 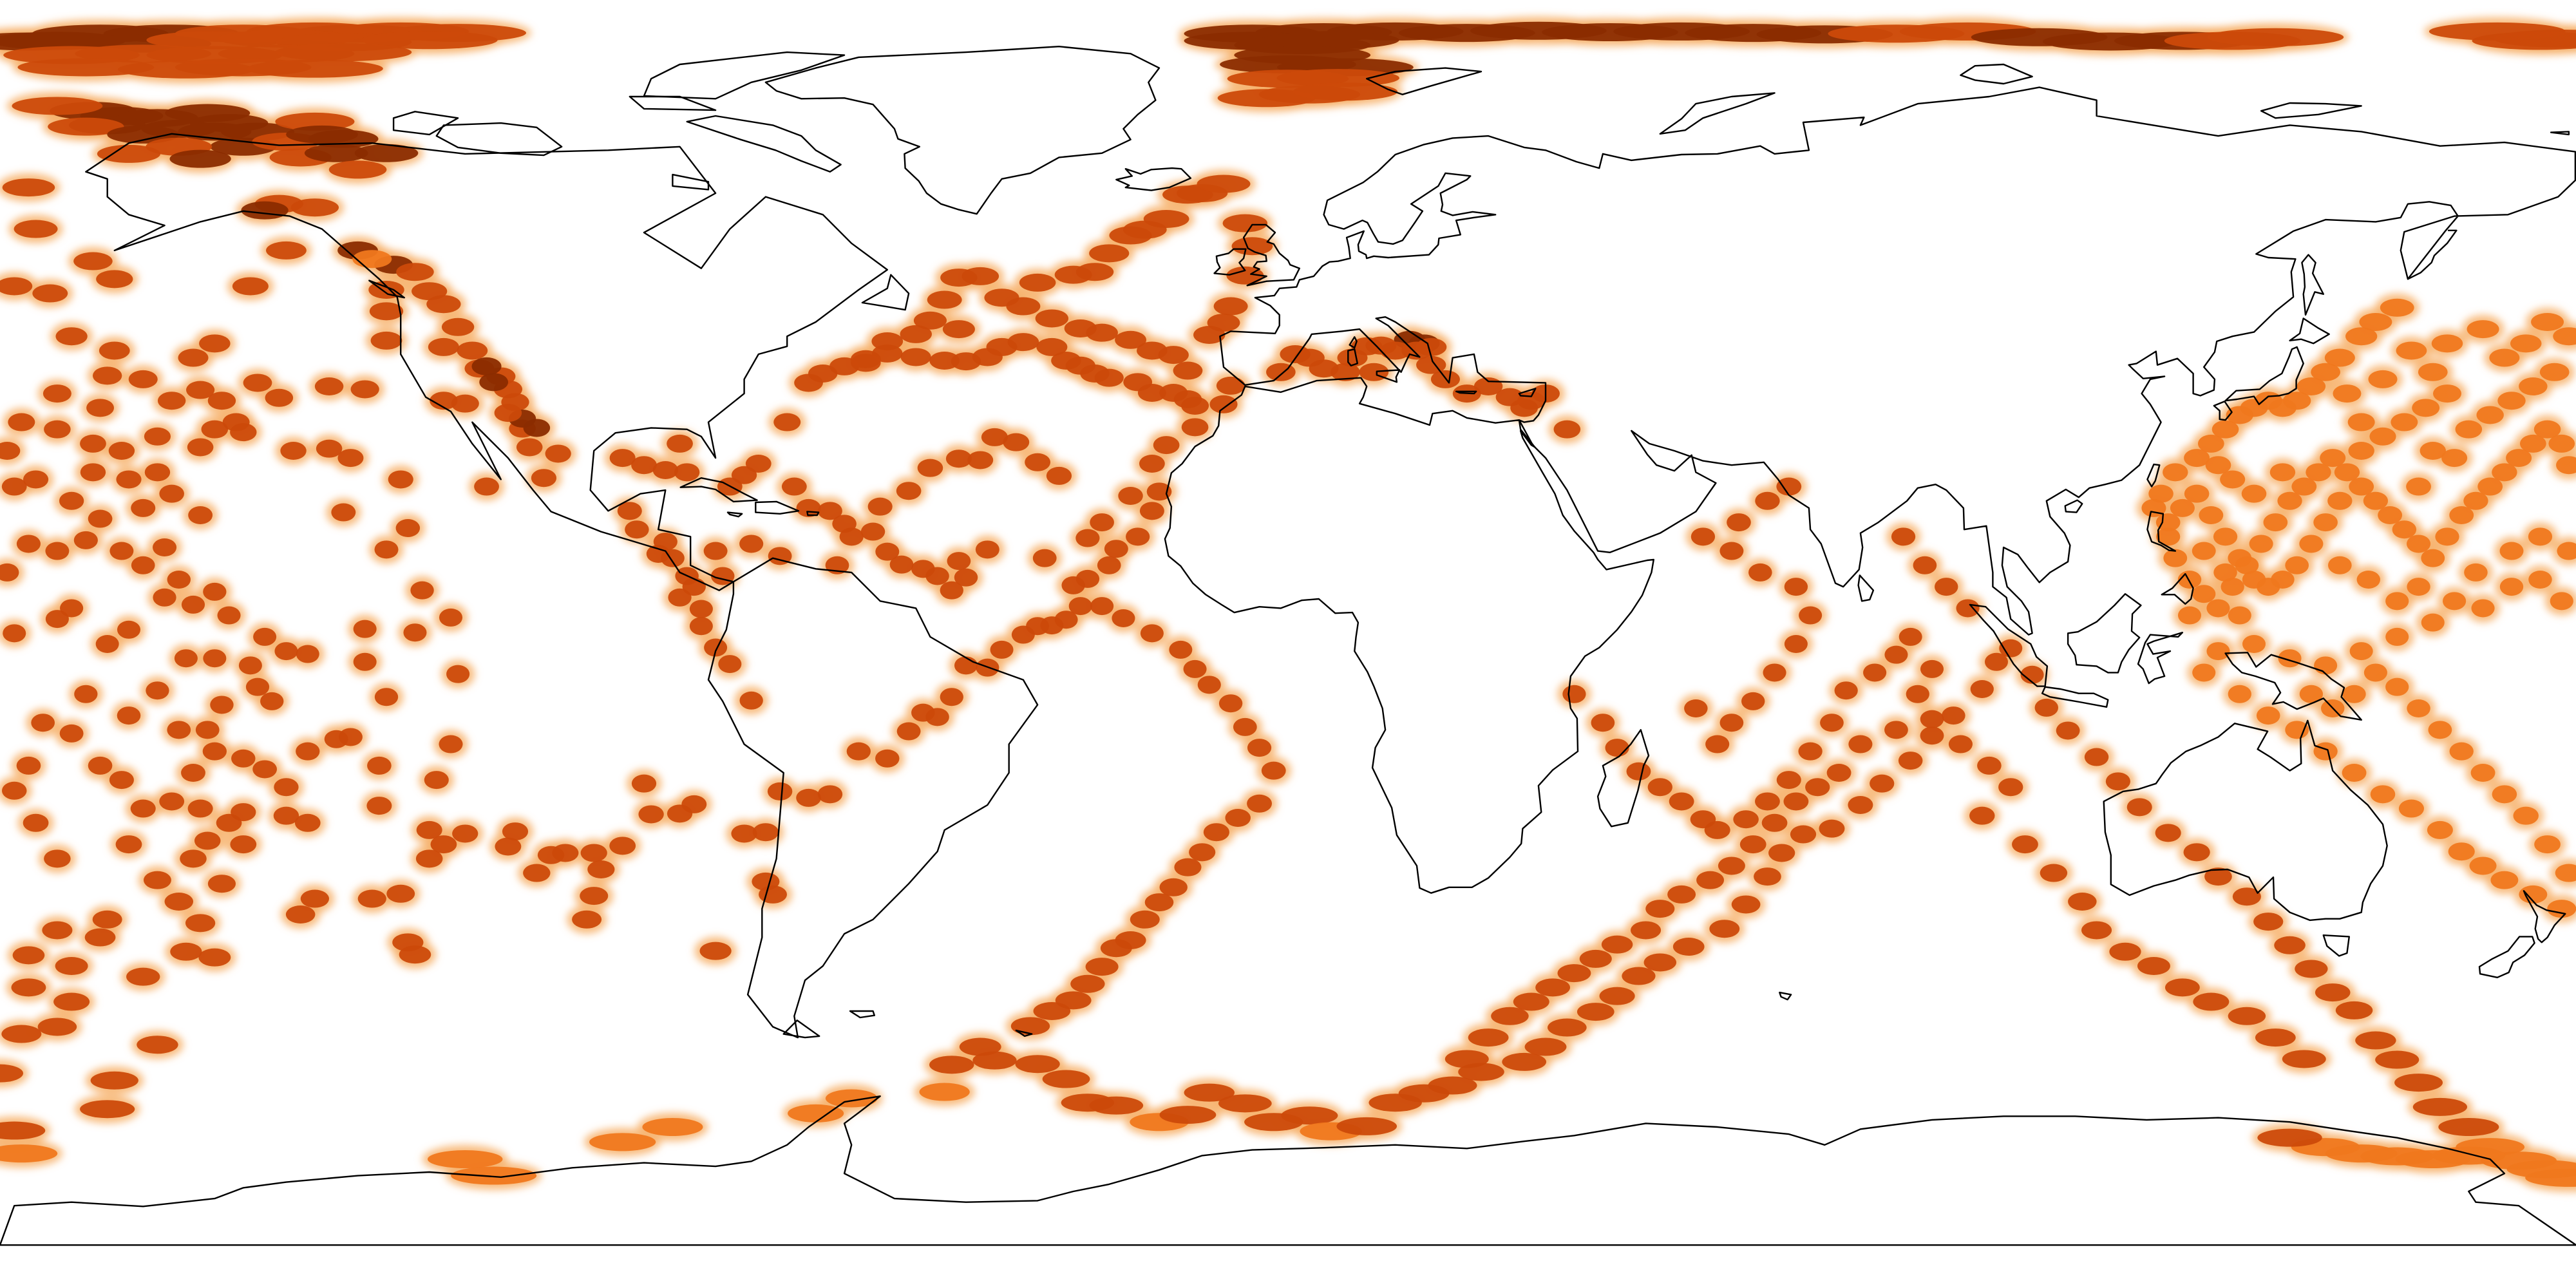 What do you see at coordinates (691, 182) in the screenshot?
I see `coastline-southampton-island` at bounding box center [691, 182].